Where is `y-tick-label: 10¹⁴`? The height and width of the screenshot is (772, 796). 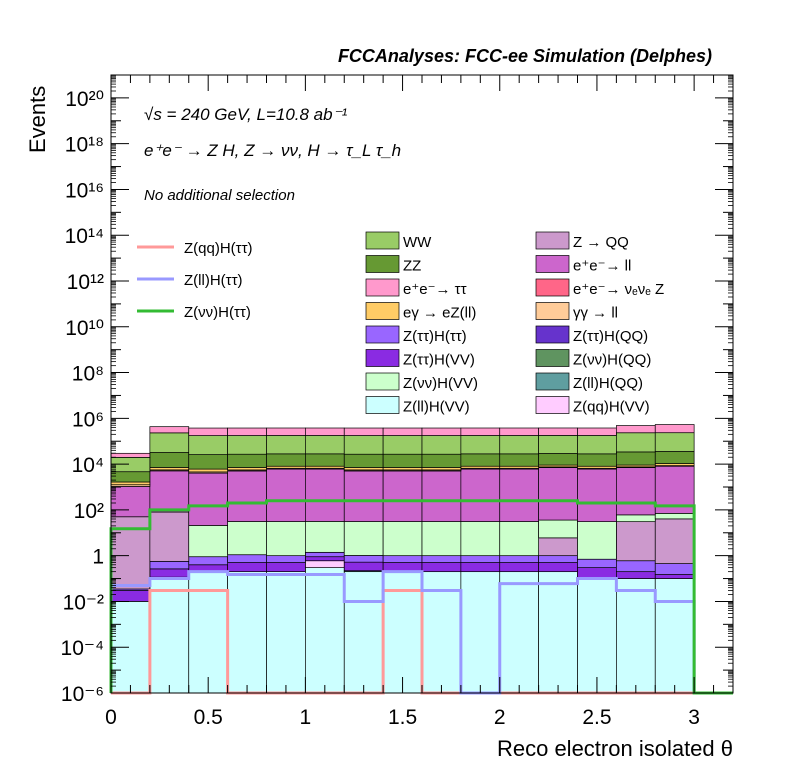 y-tick-label: 10¹⁴ is located at coordinates (84, 236).